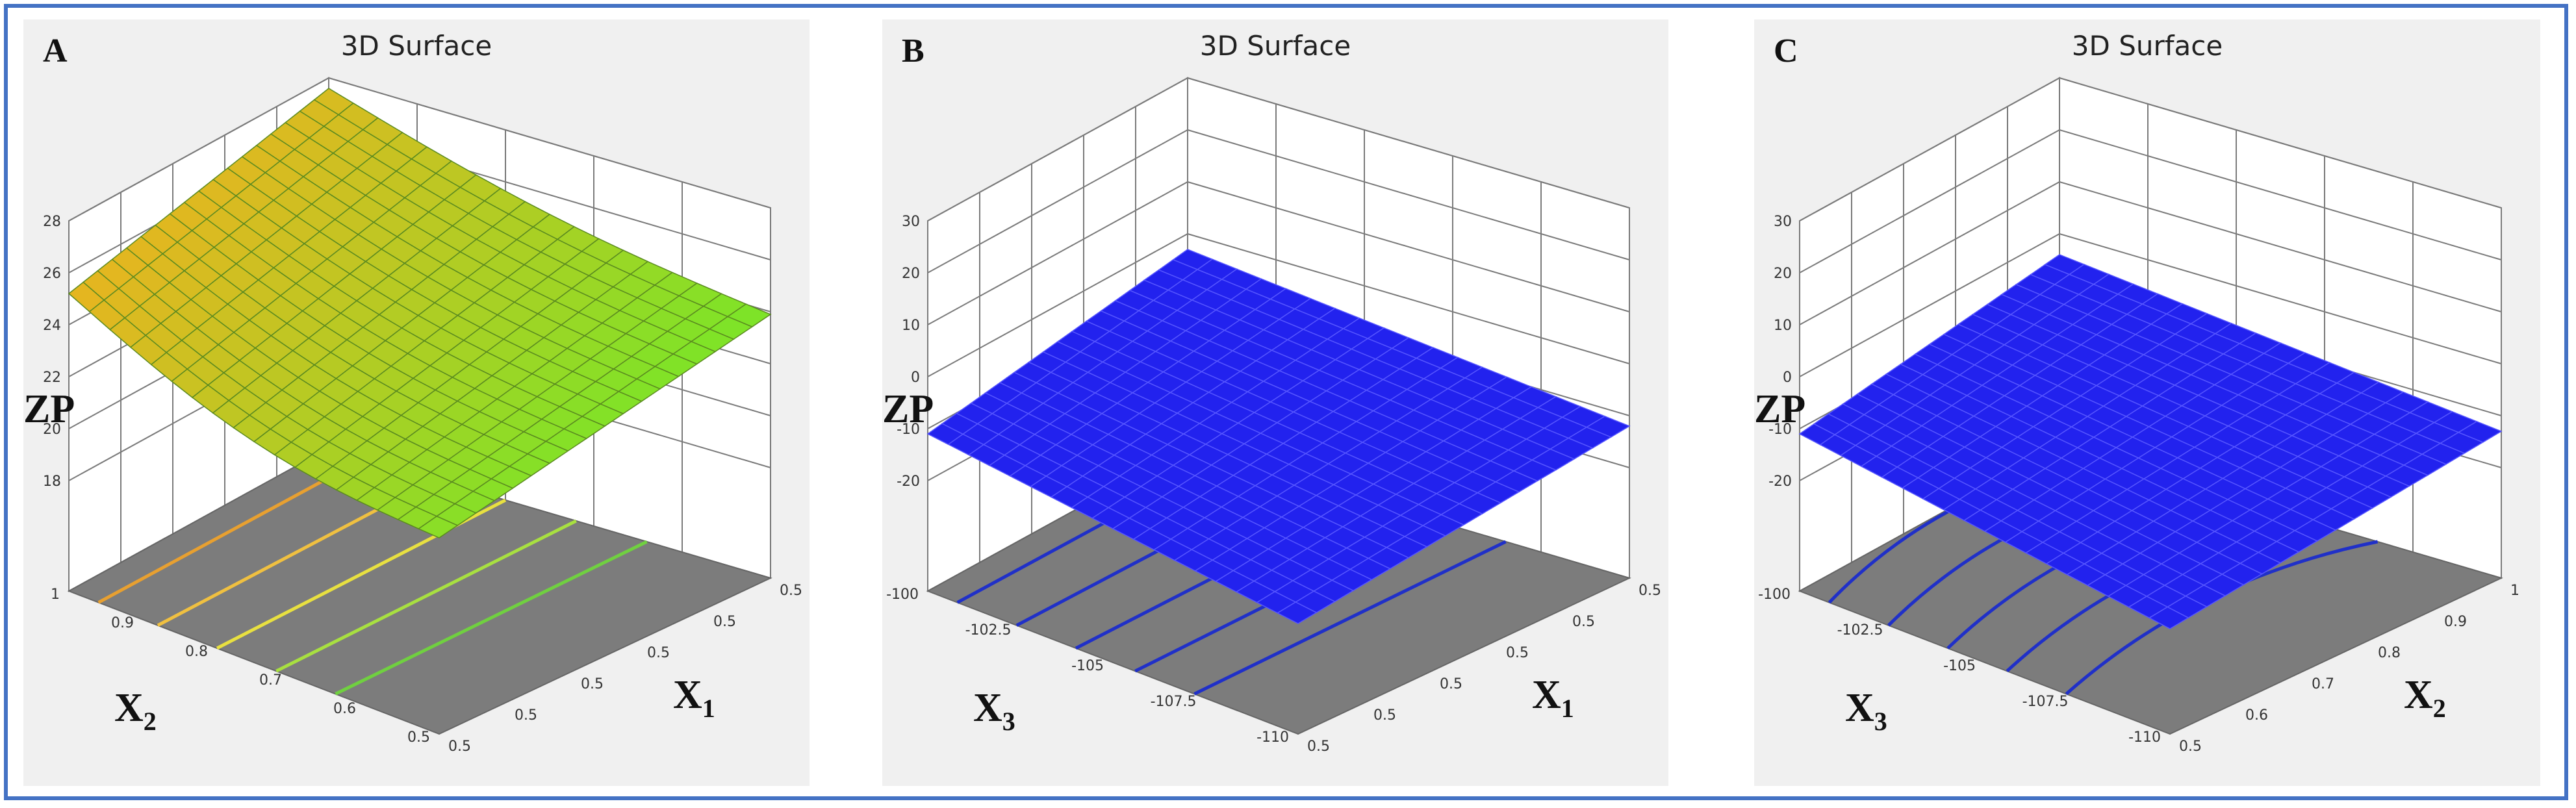 The image size is (2576, 808). Describe the element at coordinates (2514, 591) in the screenshot. I see `x-tick-label: 1` at that location.